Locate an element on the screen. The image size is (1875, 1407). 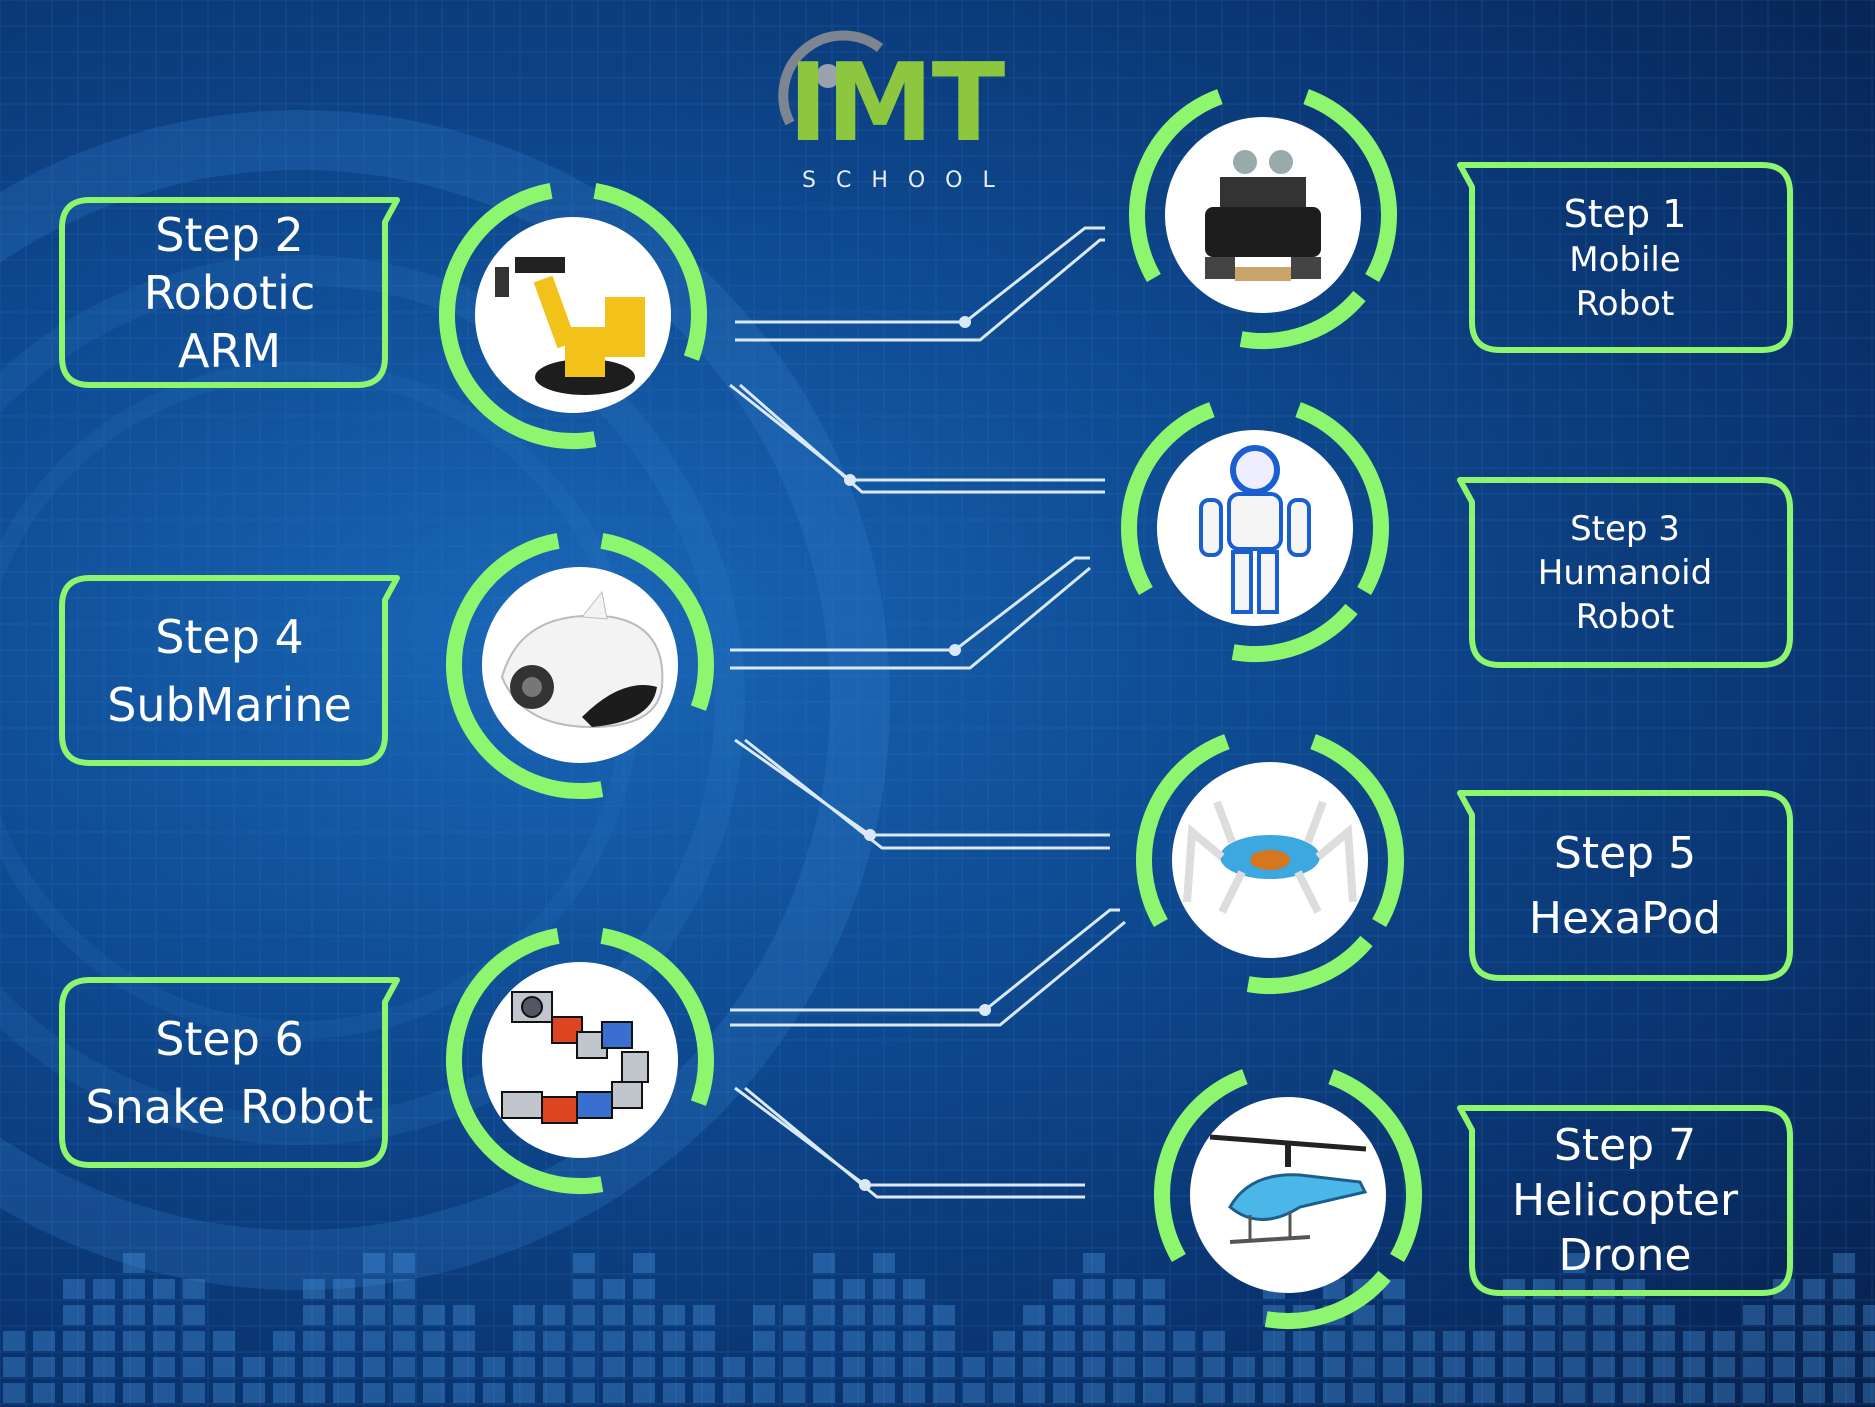
helicopter-drone-image is located at coordinates (1288, 1195).